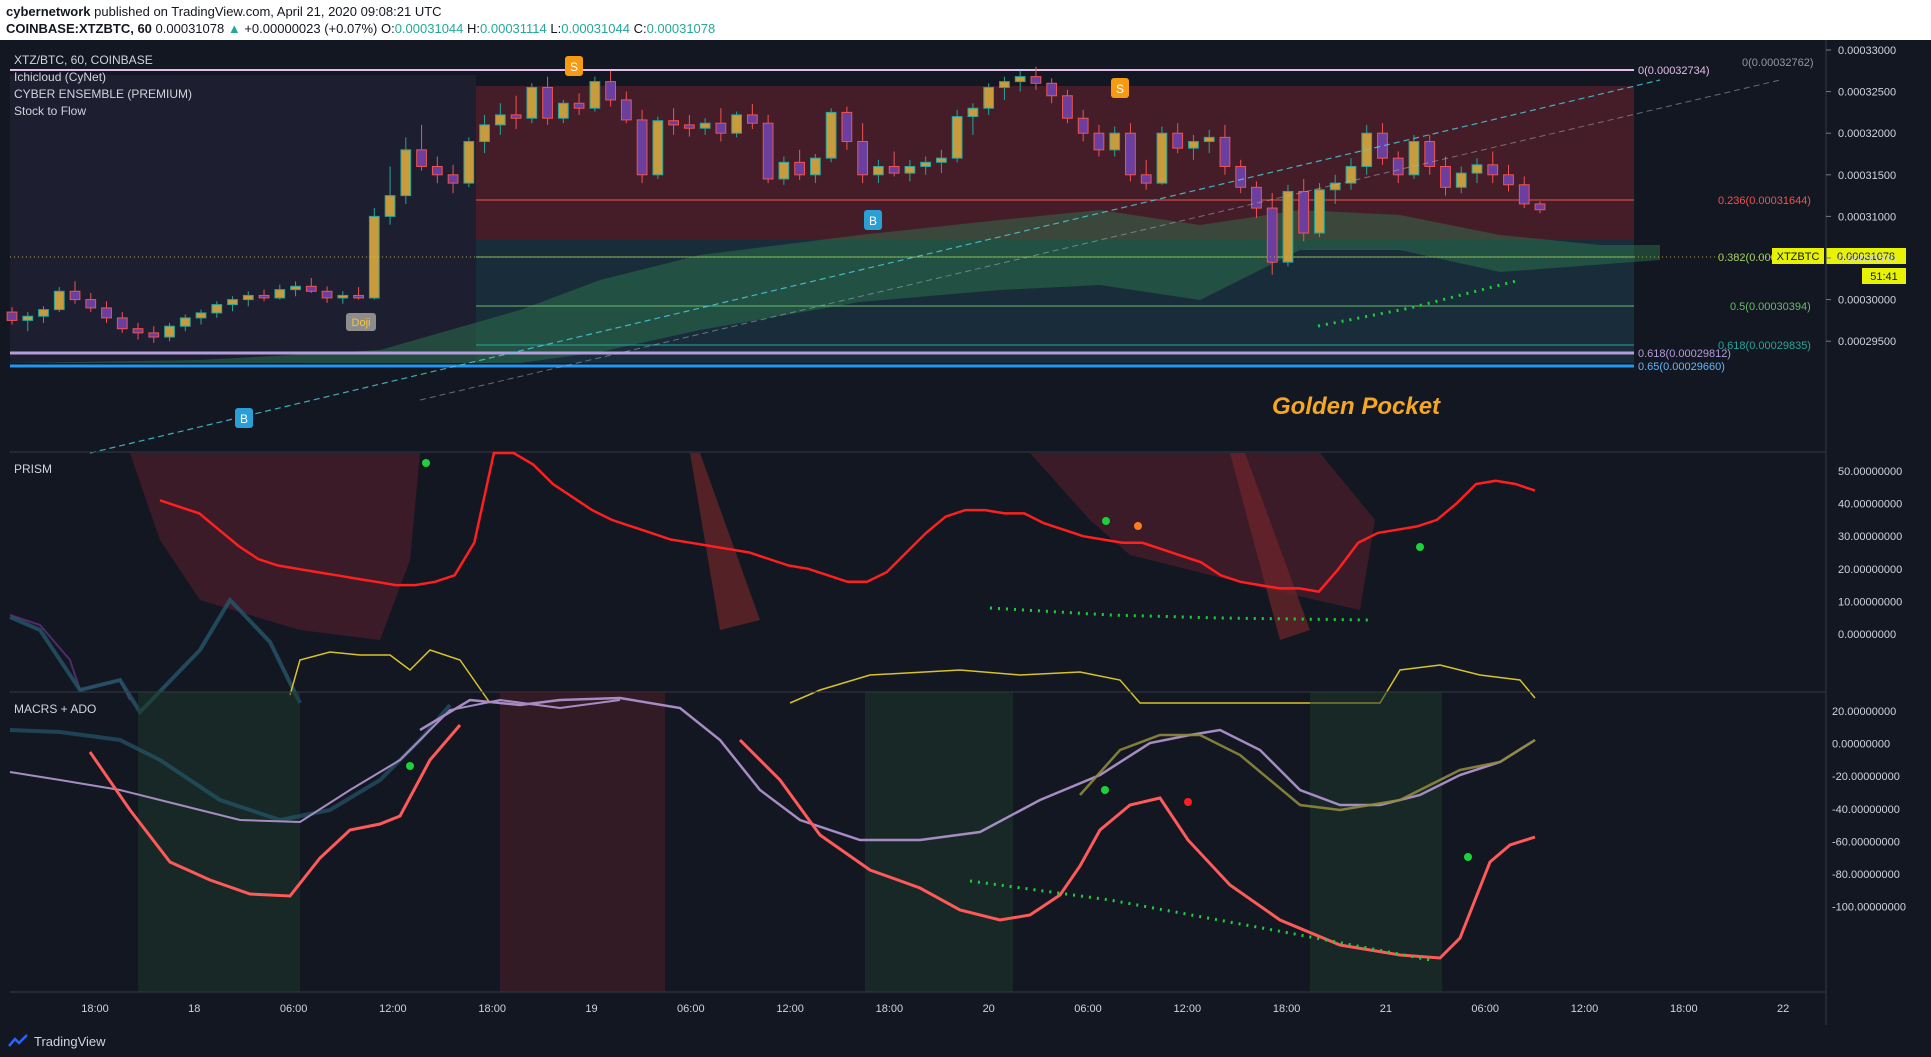 The width and height of the screenshot is (1931, 1057). I want to click on legend-stock-to-flow: Stock to Flow, so click(50, 111).